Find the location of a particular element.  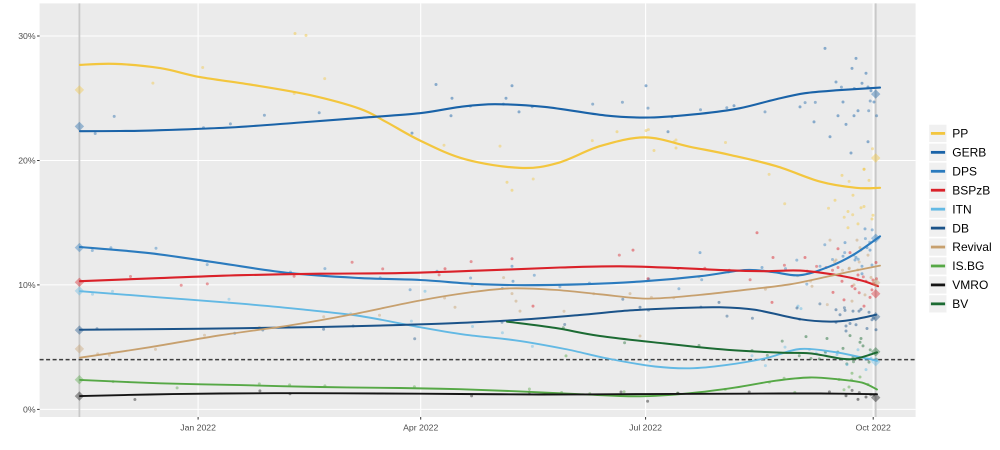

svg-text: DPS is located at coordinates (964, 171).